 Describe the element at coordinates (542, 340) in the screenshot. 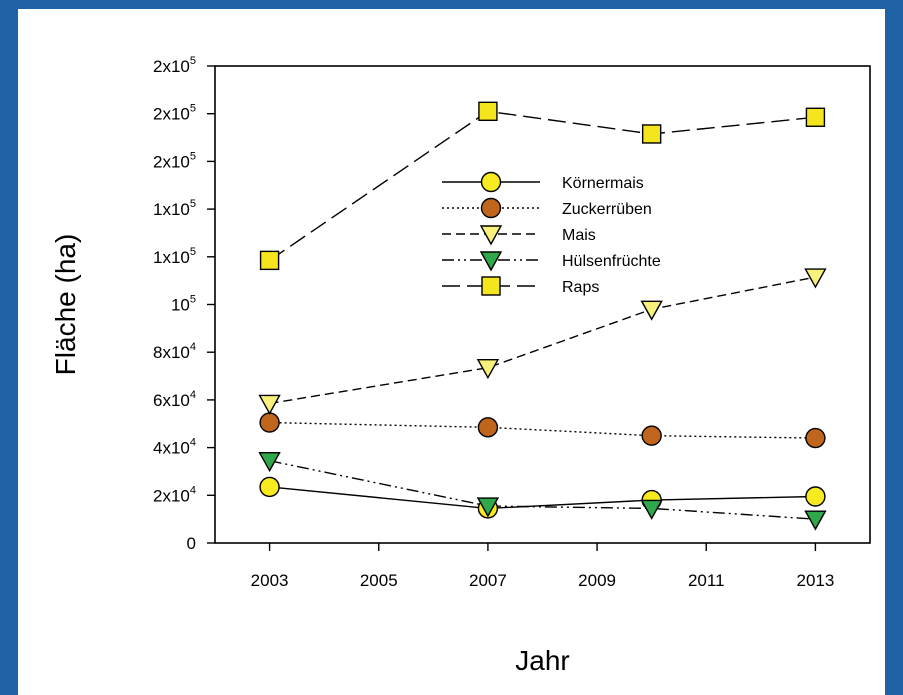

I see `series-line-mais` at that location.